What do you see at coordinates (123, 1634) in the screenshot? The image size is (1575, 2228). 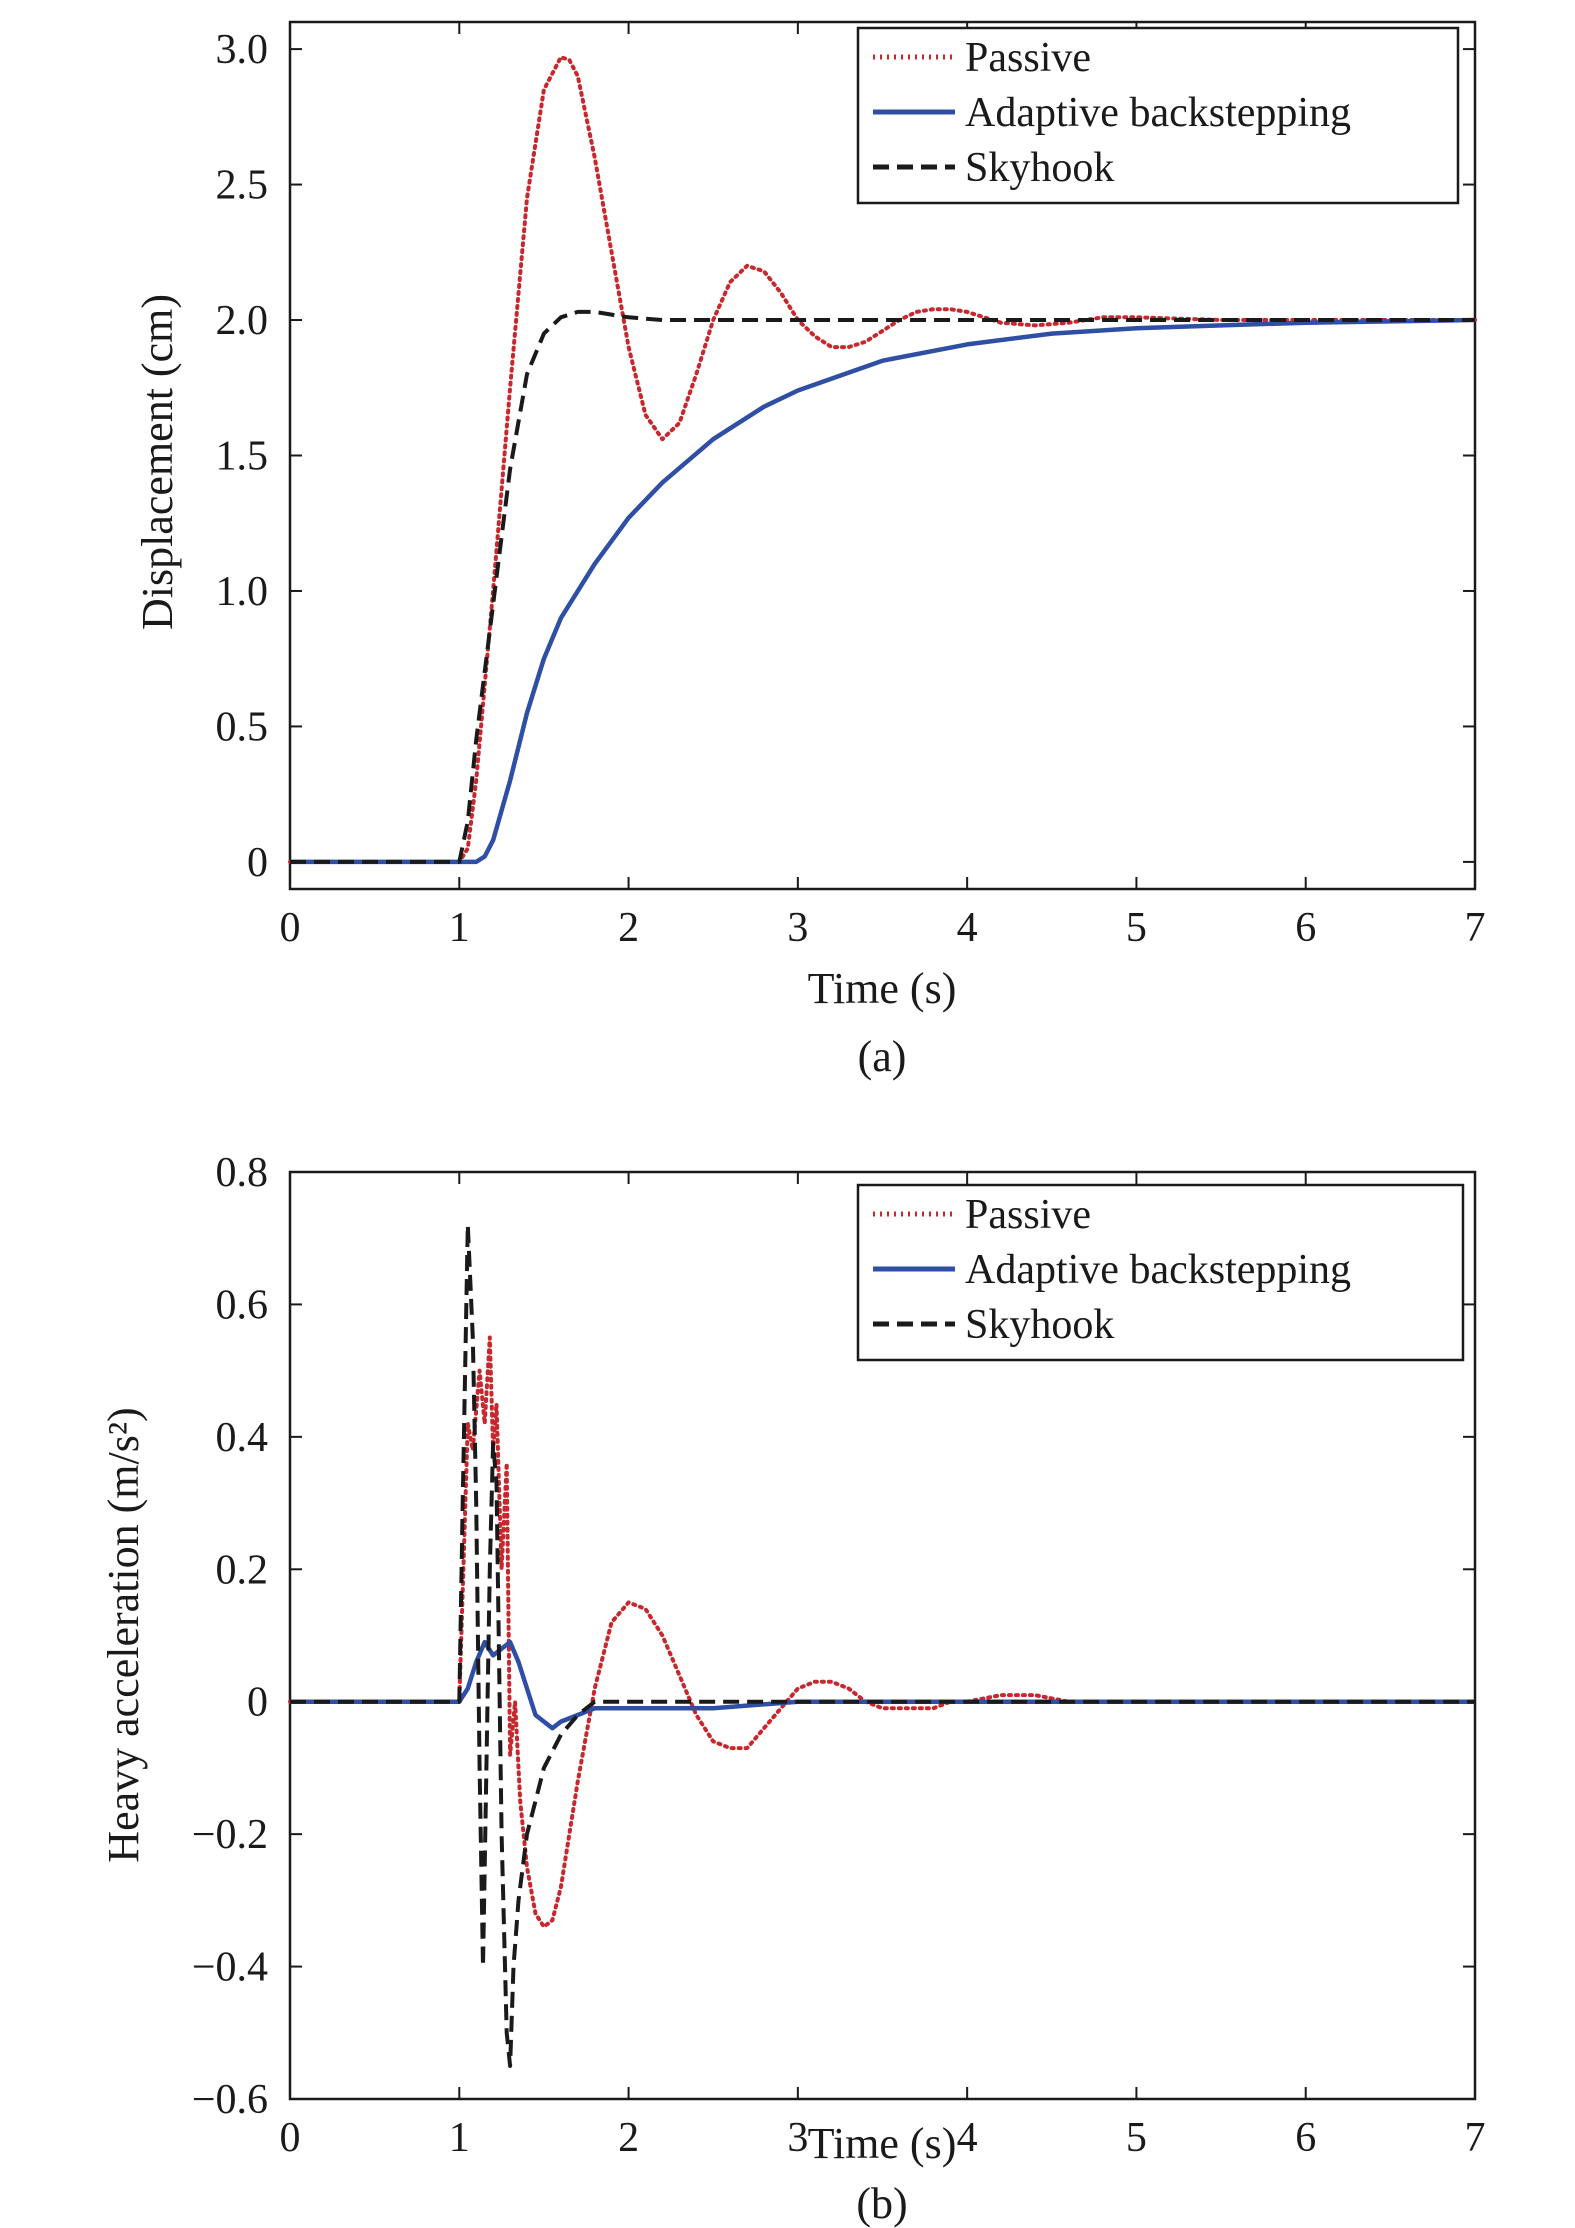 I see `y-axis-label: Heavy acceleration (m/s²)` at bounding box center [123, 1634].